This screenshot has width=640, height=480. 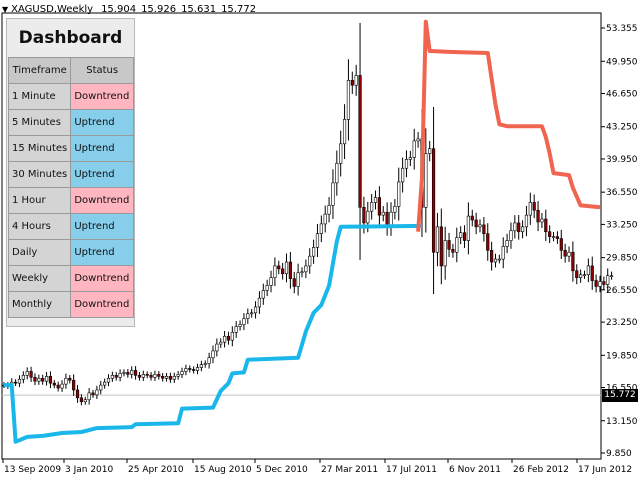 I want to click on dropdown-triangle-icon: ▼, so click(x=5, y=9).